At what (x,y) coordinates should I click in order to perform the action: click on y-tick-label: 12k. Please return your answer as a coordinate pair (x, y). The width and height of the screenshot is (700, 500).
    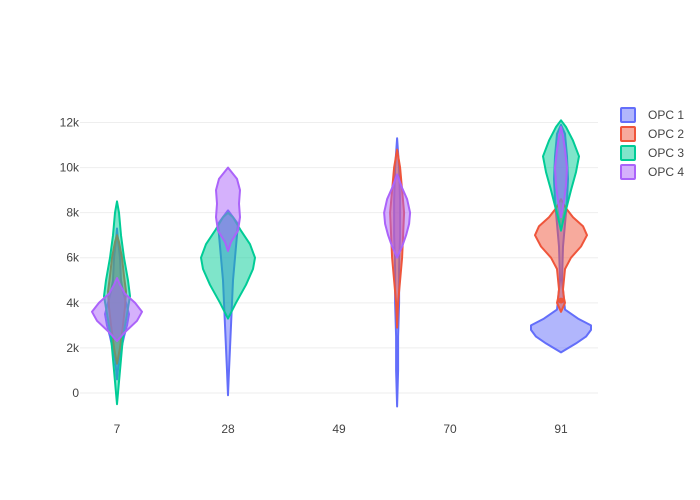
    Looking at the image, I should click on (70, 123).